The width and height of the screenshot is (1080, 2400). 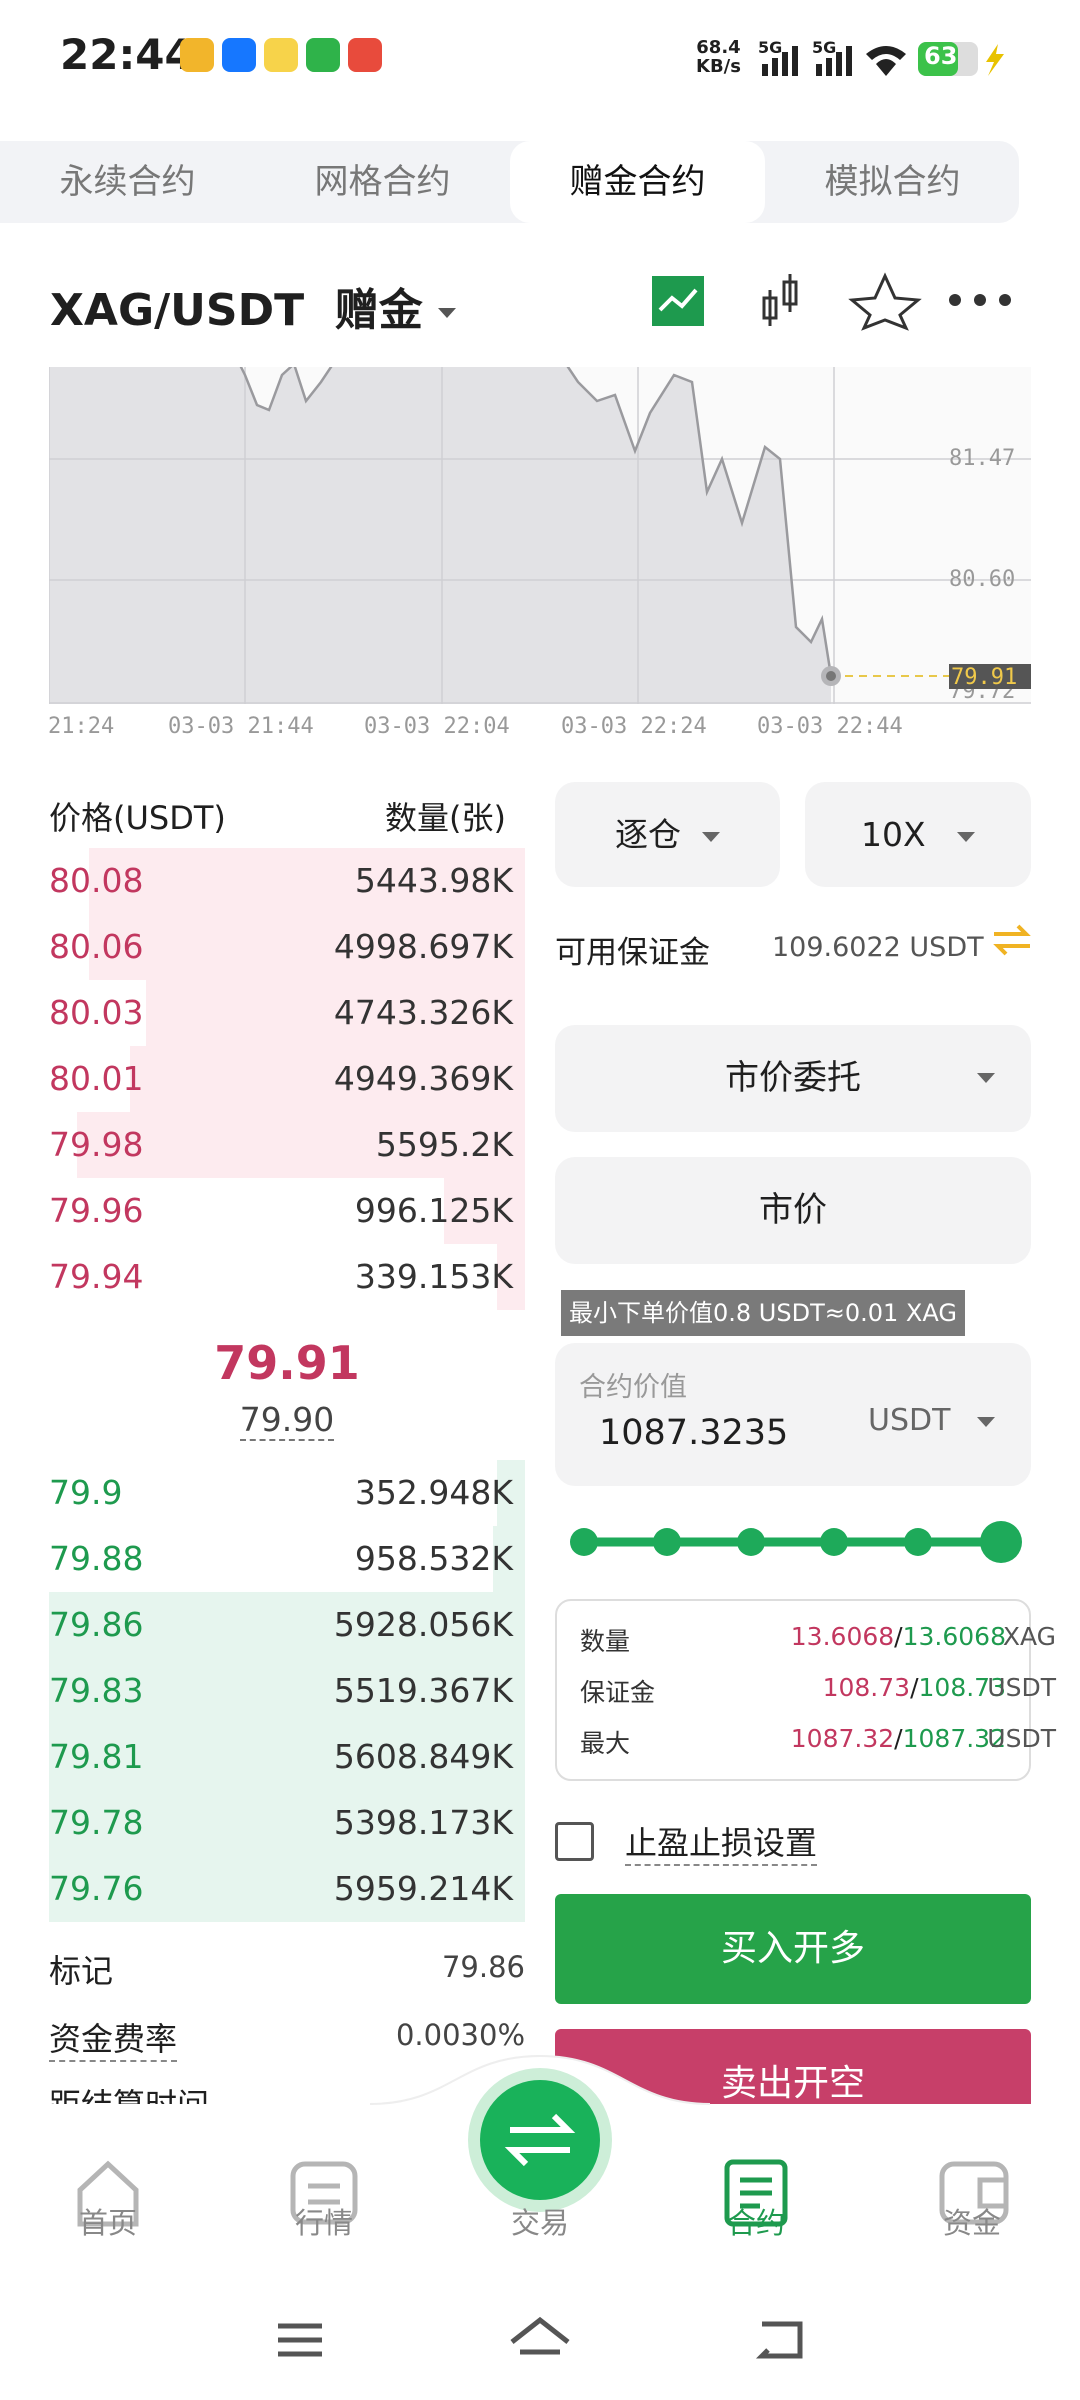 I want to click on slider, so click(x=795, y=1542).